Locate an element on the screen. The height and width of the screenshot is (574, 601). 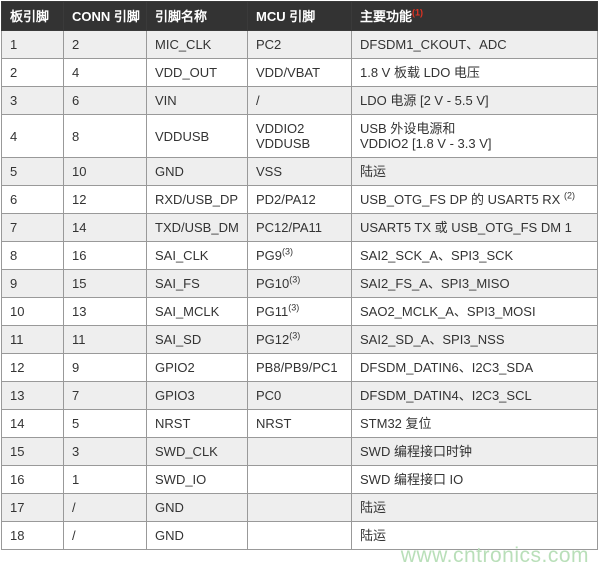
board-pin-cell: 6 is located at coordinates (32, 199).